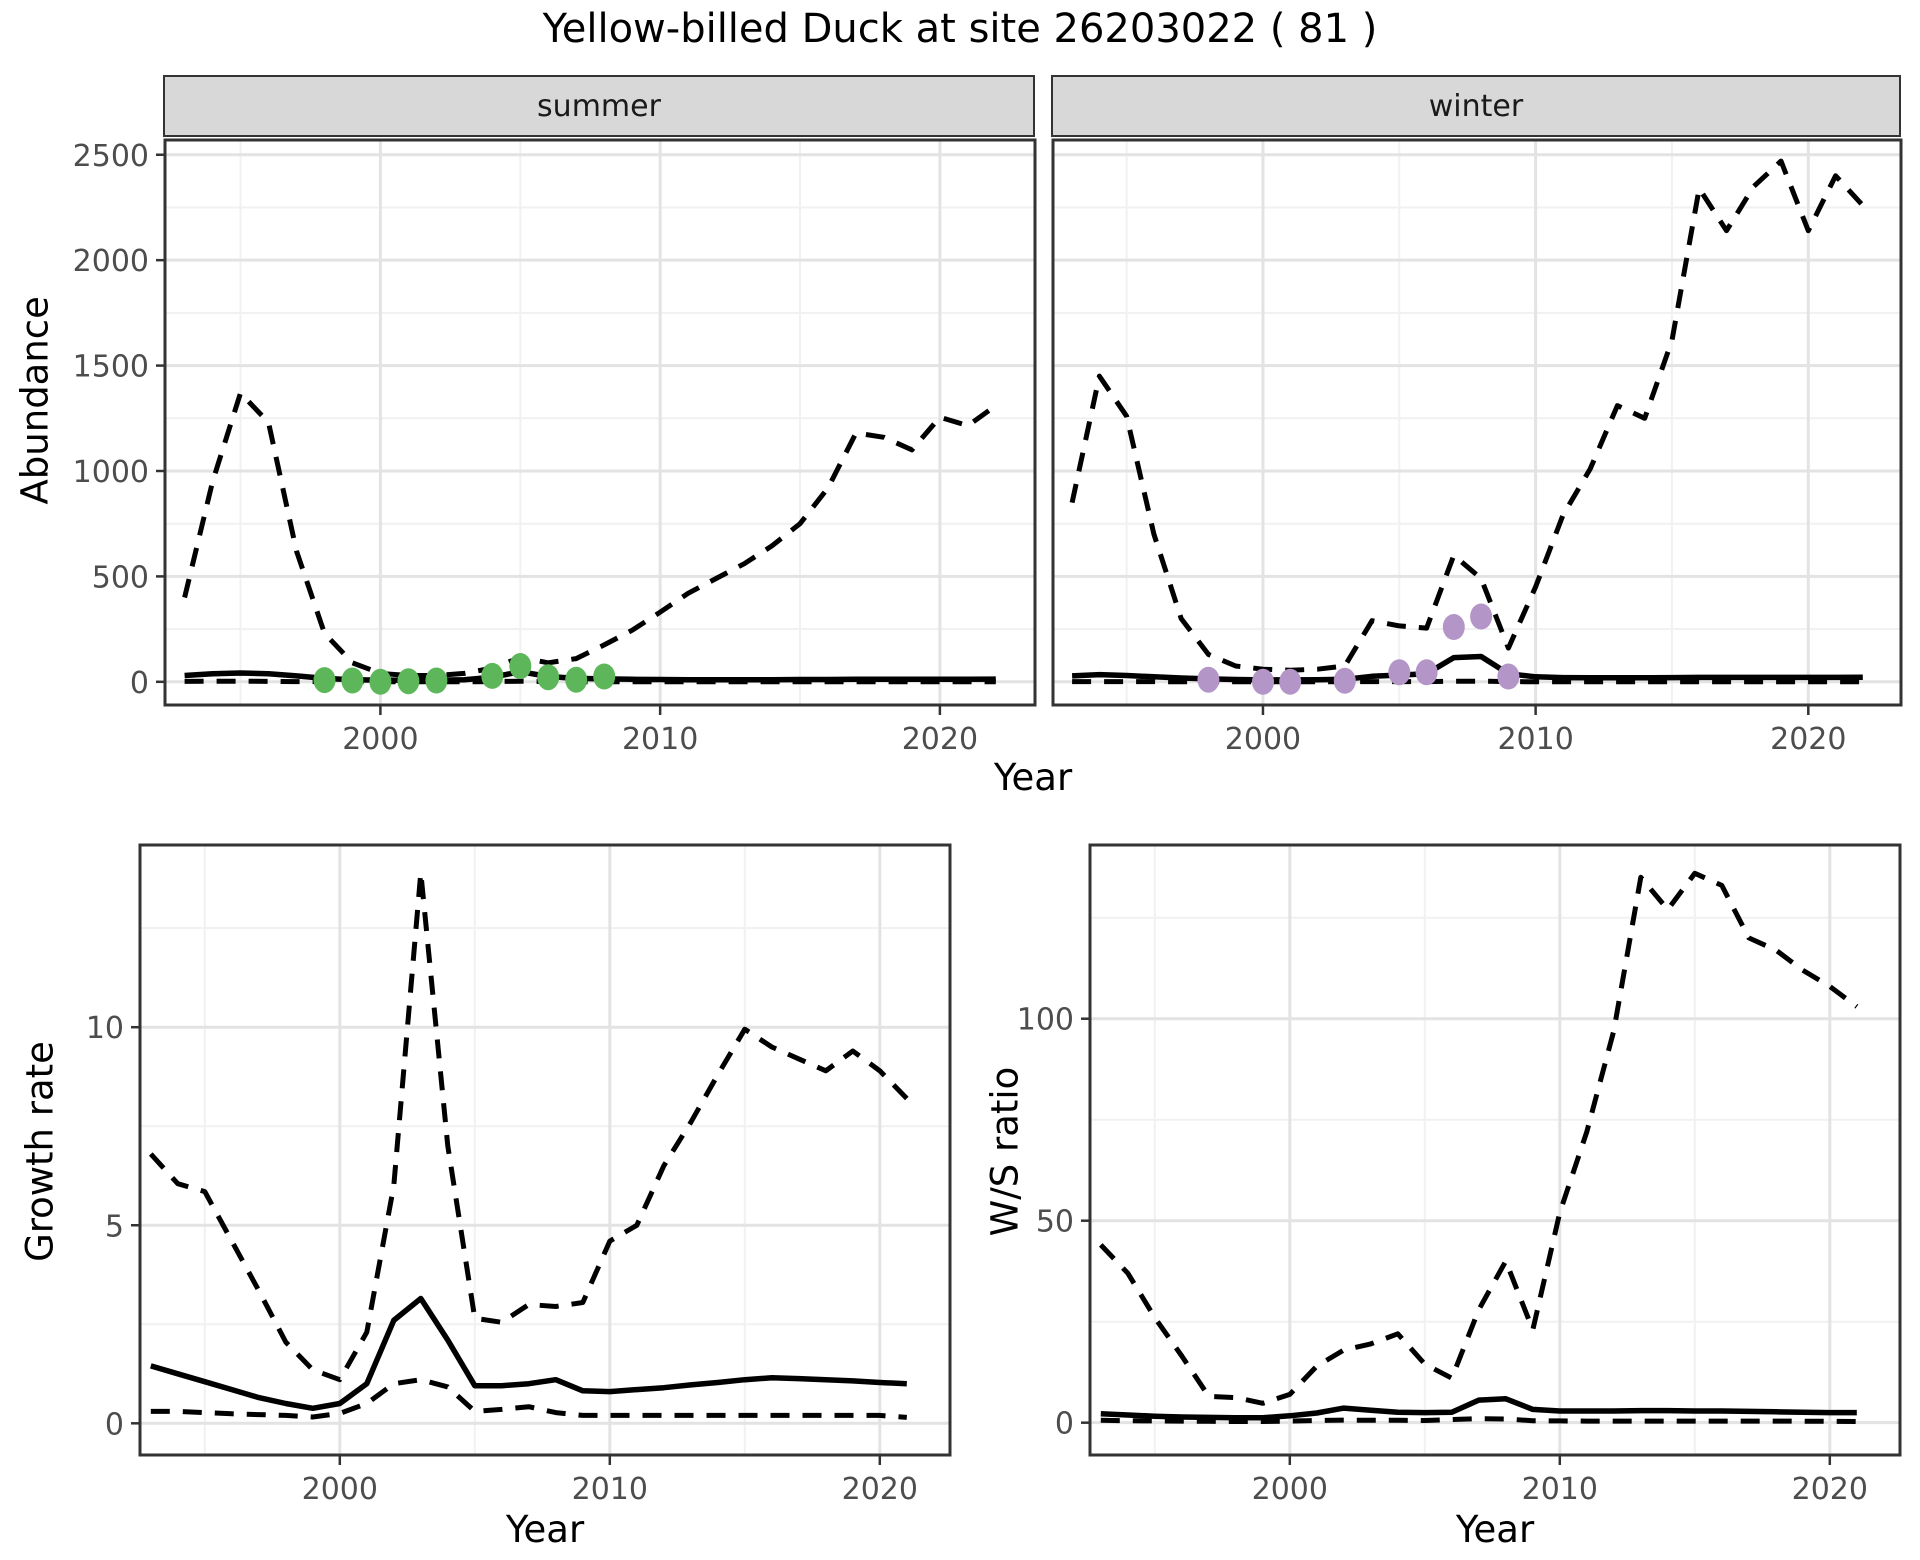  I want to click on ws-ratio-series-group, so click(1478, 1147).